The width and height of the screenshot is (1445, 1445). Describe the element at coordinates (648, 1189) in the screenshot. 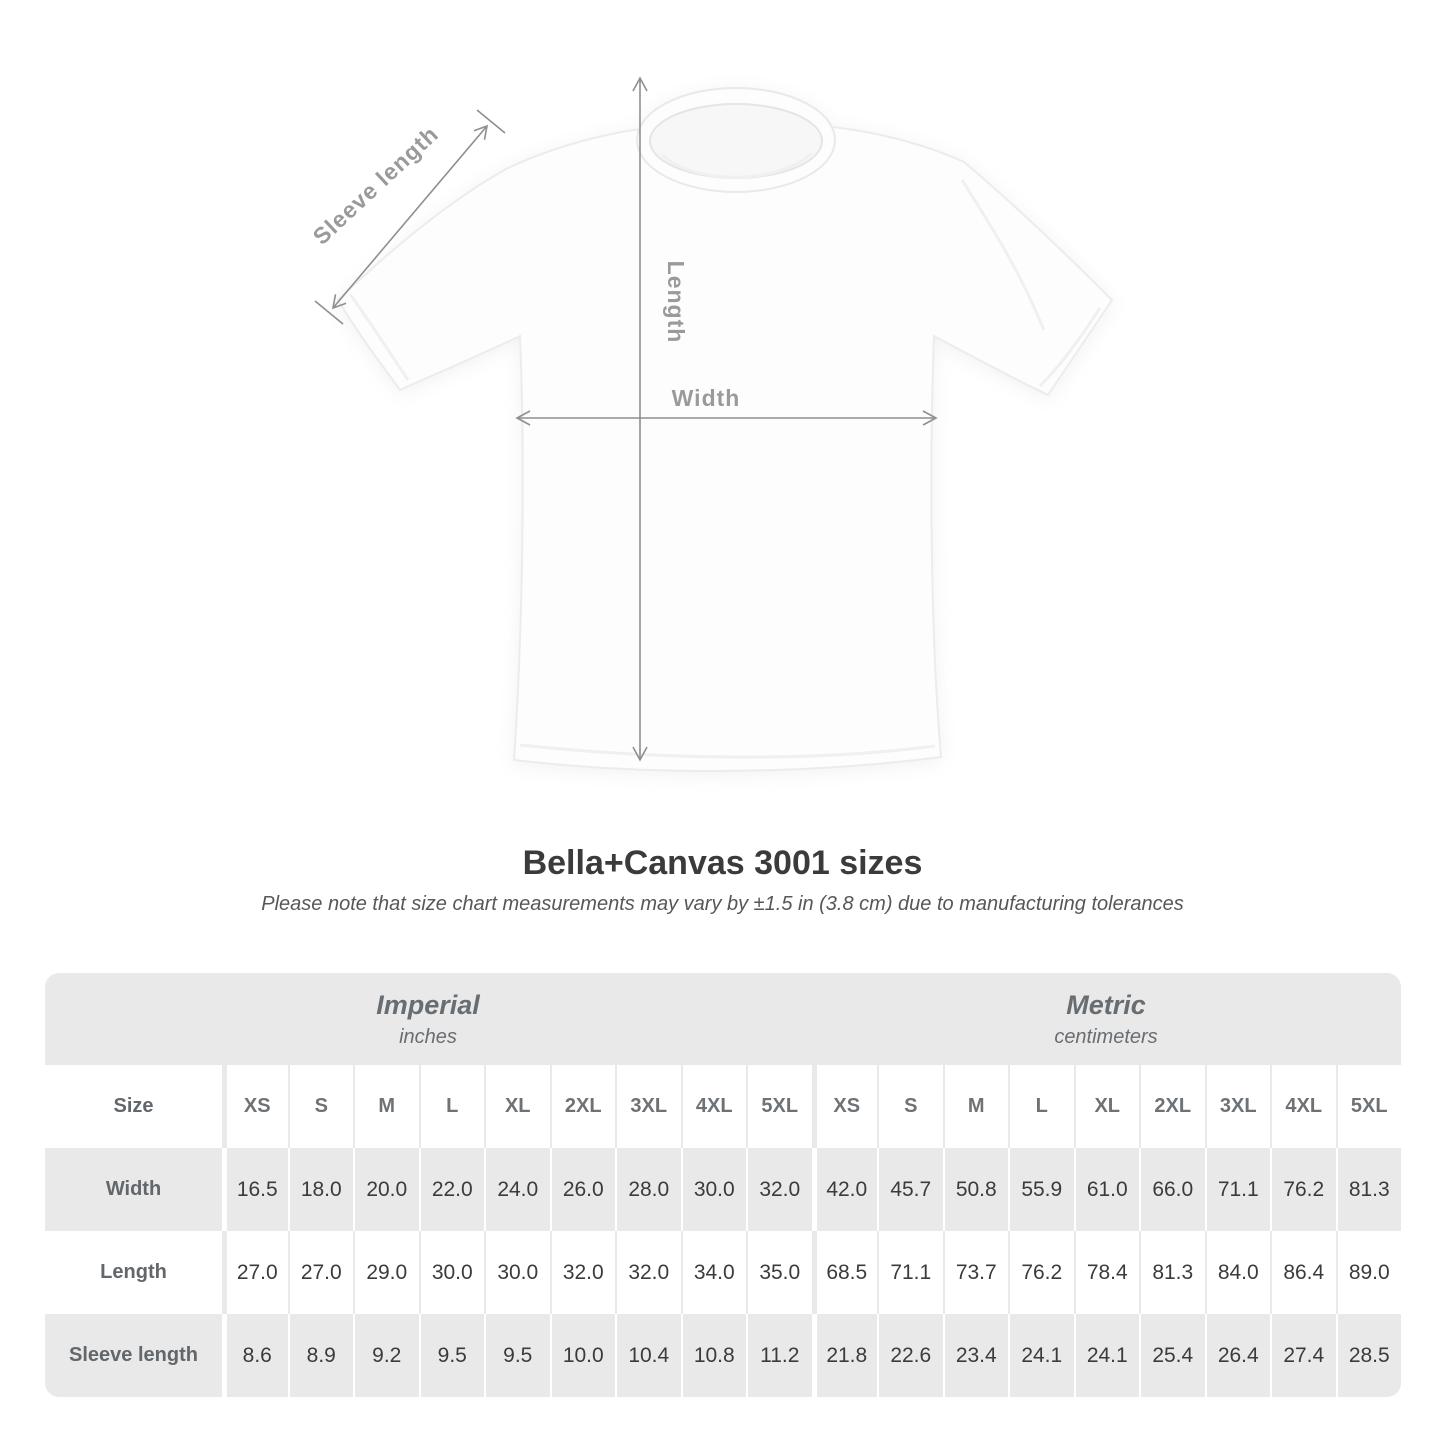

I see `value-cell: 28.0` at that location.